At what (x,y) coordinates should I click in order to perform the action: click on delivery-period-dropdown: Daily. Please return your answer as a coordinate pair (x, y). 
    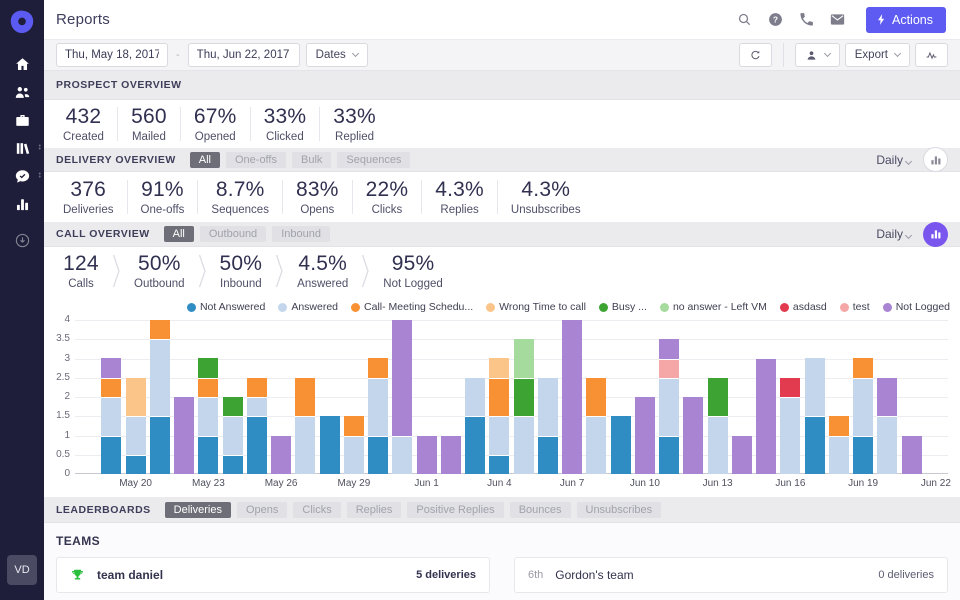
    Looking at the image, I should click on (894, 160).